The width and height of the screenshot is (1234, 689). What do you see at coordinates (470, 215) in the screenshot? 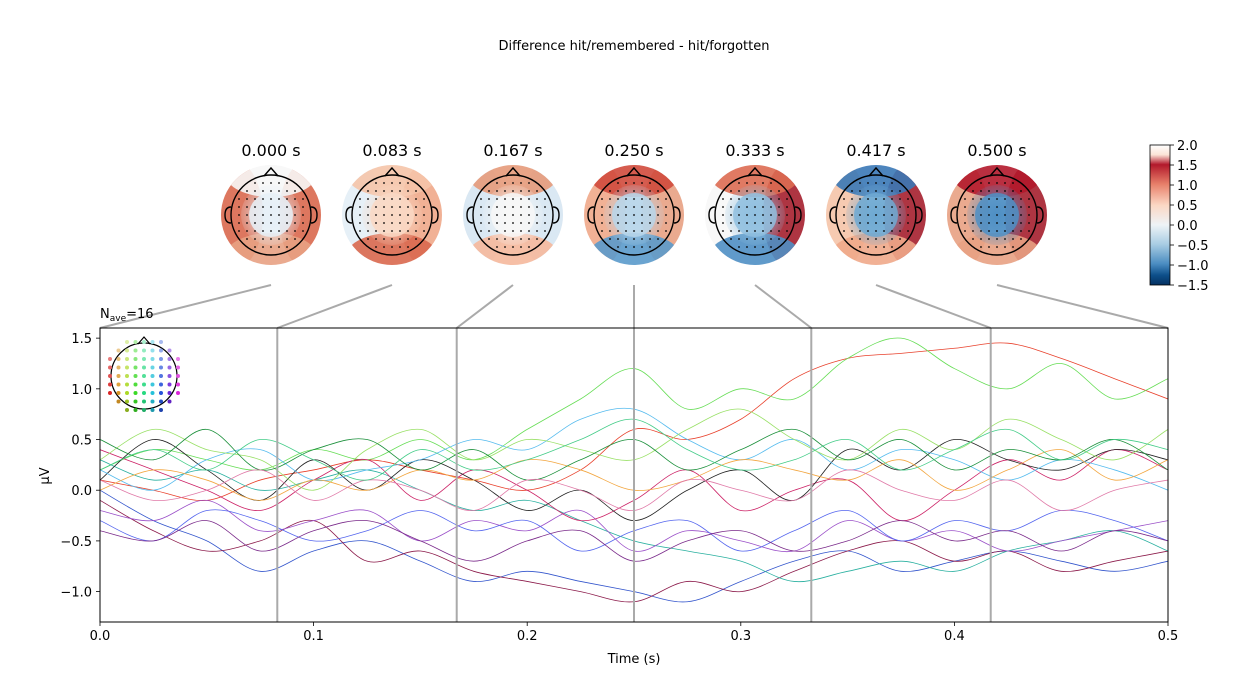
I see `left-ear-icon` at bounding box center [470, 215].